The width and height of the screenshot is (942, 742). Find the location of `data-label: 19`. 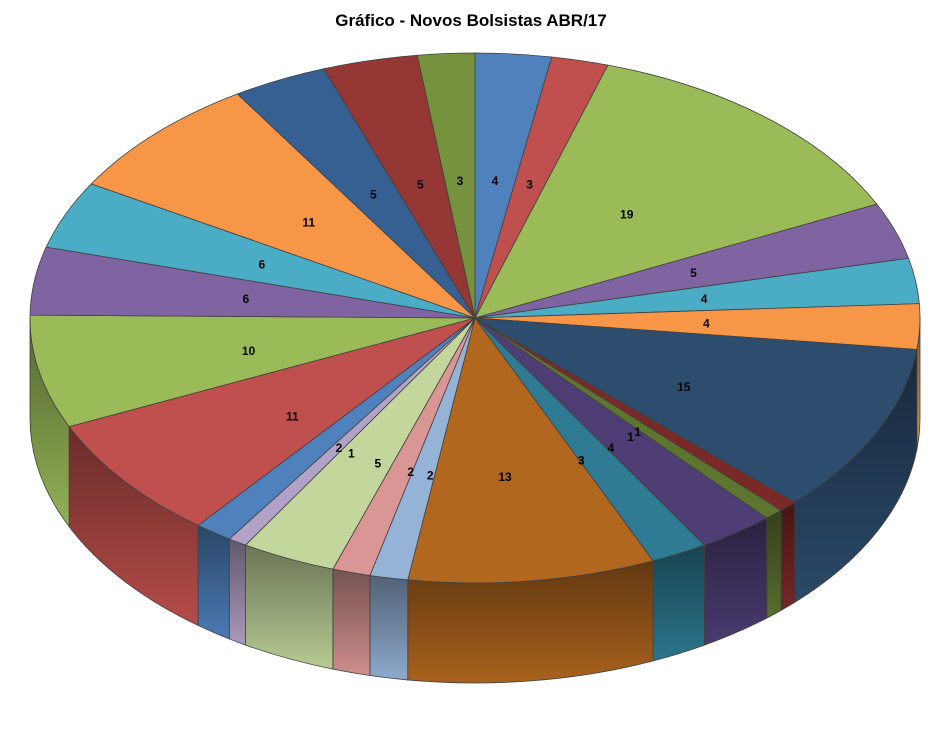

data-label: 19 is located at coordinates (627, 214).